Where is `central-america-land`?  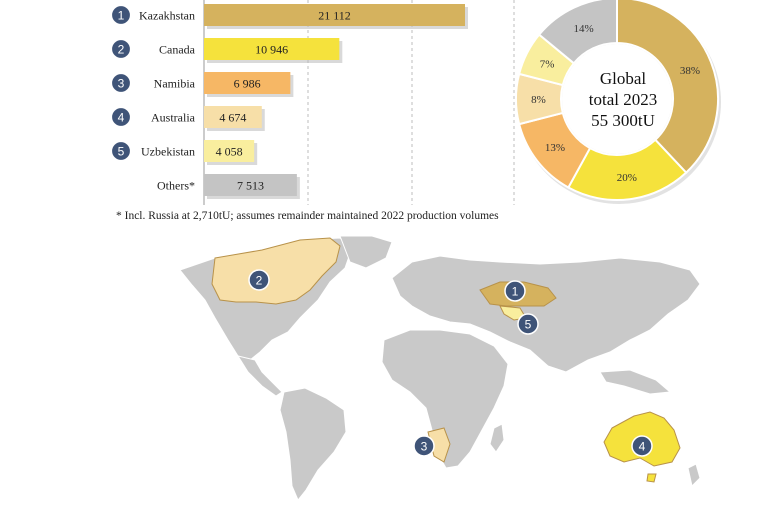
central-america-land is located at coordinates (259, 376).